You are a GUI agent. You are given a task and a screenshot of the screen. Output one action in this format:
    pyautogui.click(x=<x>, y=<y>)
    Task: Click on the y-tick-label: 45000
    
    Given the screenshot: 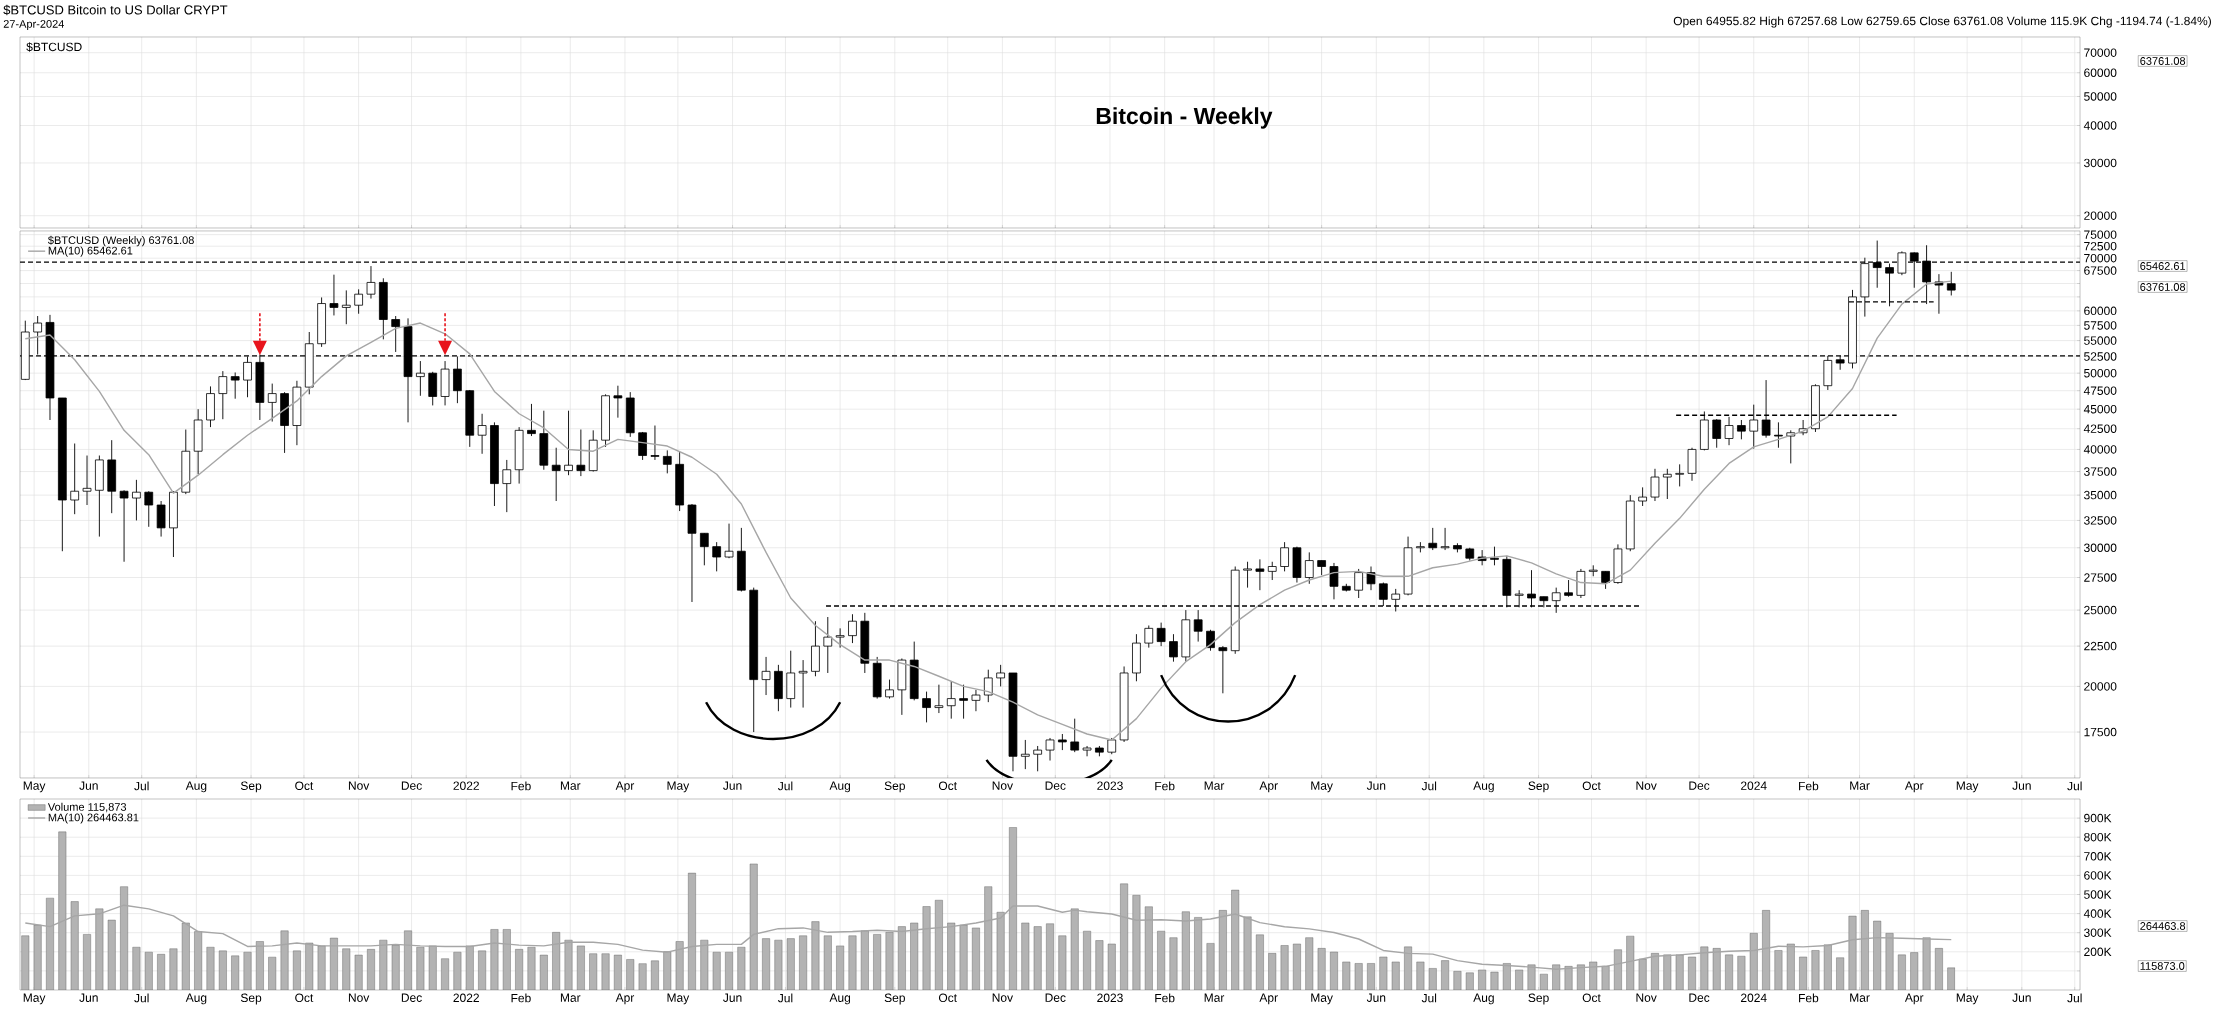 What is the action you would take?
    pyautogui.click(x=2100, y=409)
    